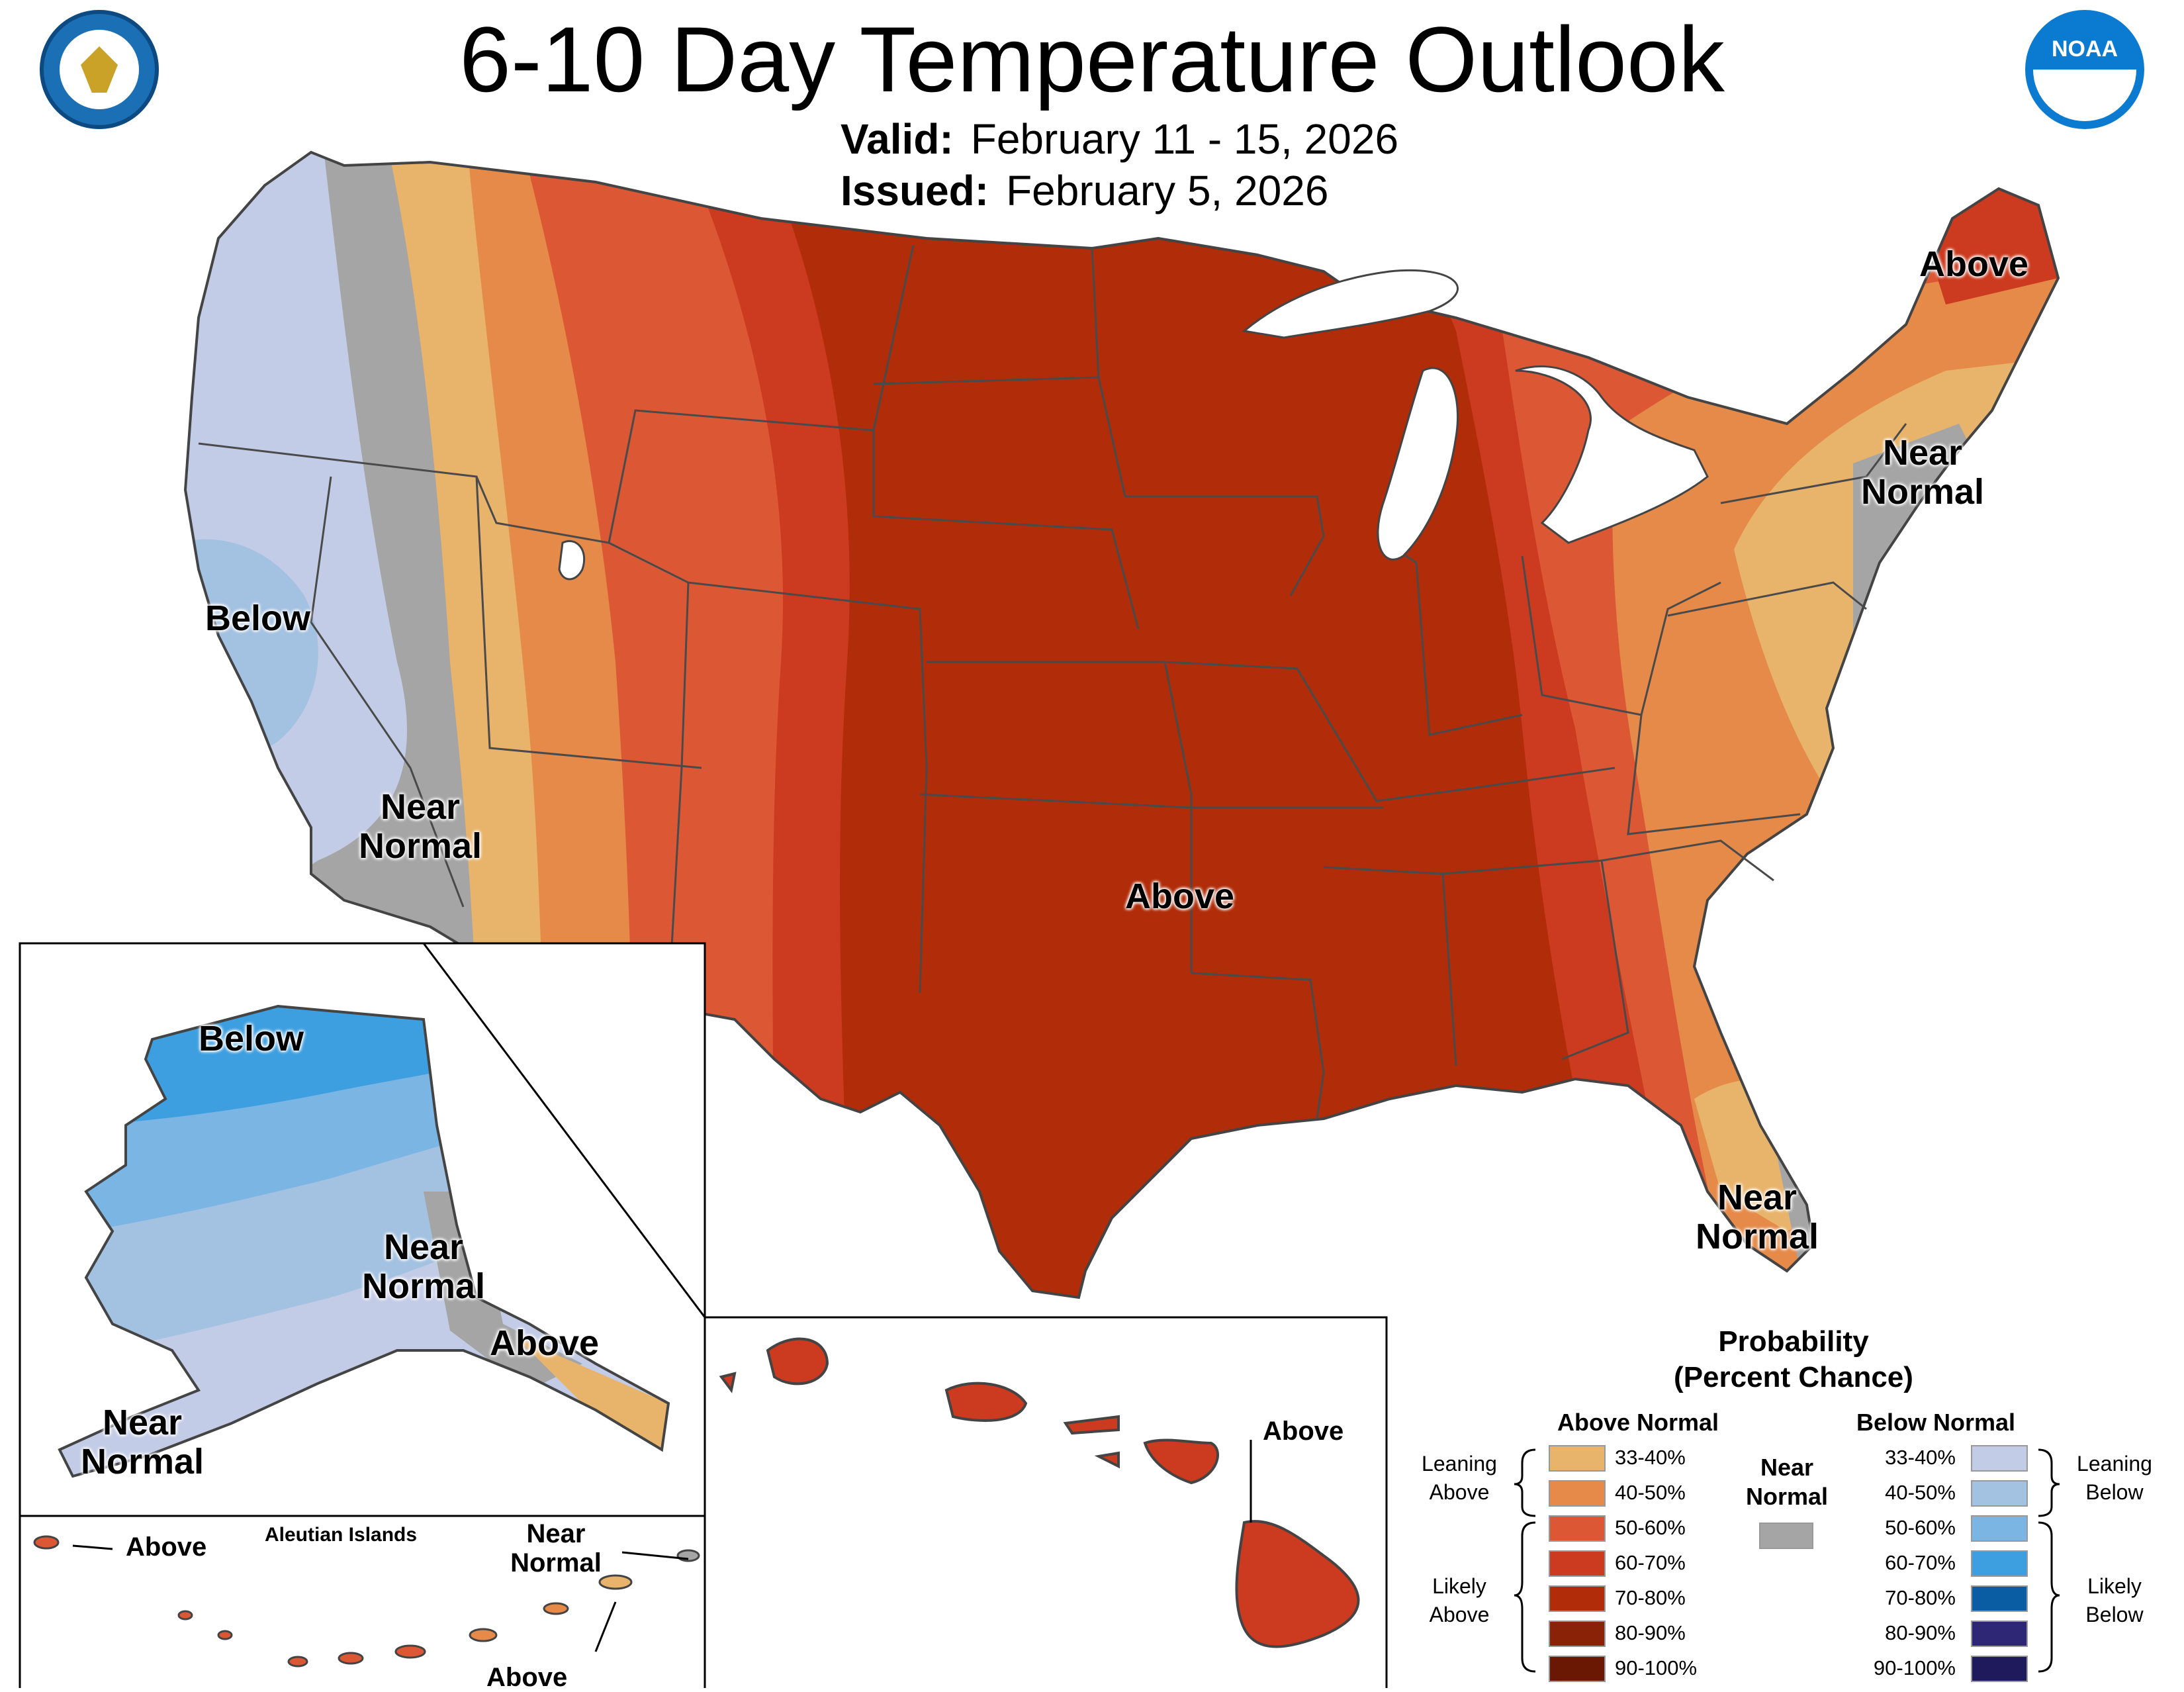 The height and width of the screenshot is (1692, 2184). I want to click on valid-dates: February 11 - 15, 2026, so click(1184, 139).